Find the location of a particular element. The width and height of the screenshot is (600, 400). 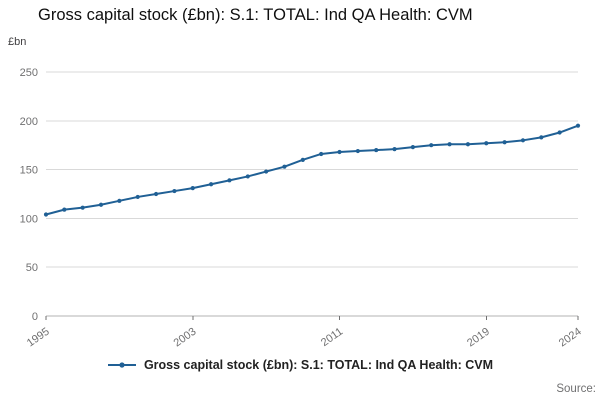

svg-text: 0 is located at coordinates (35, 317).